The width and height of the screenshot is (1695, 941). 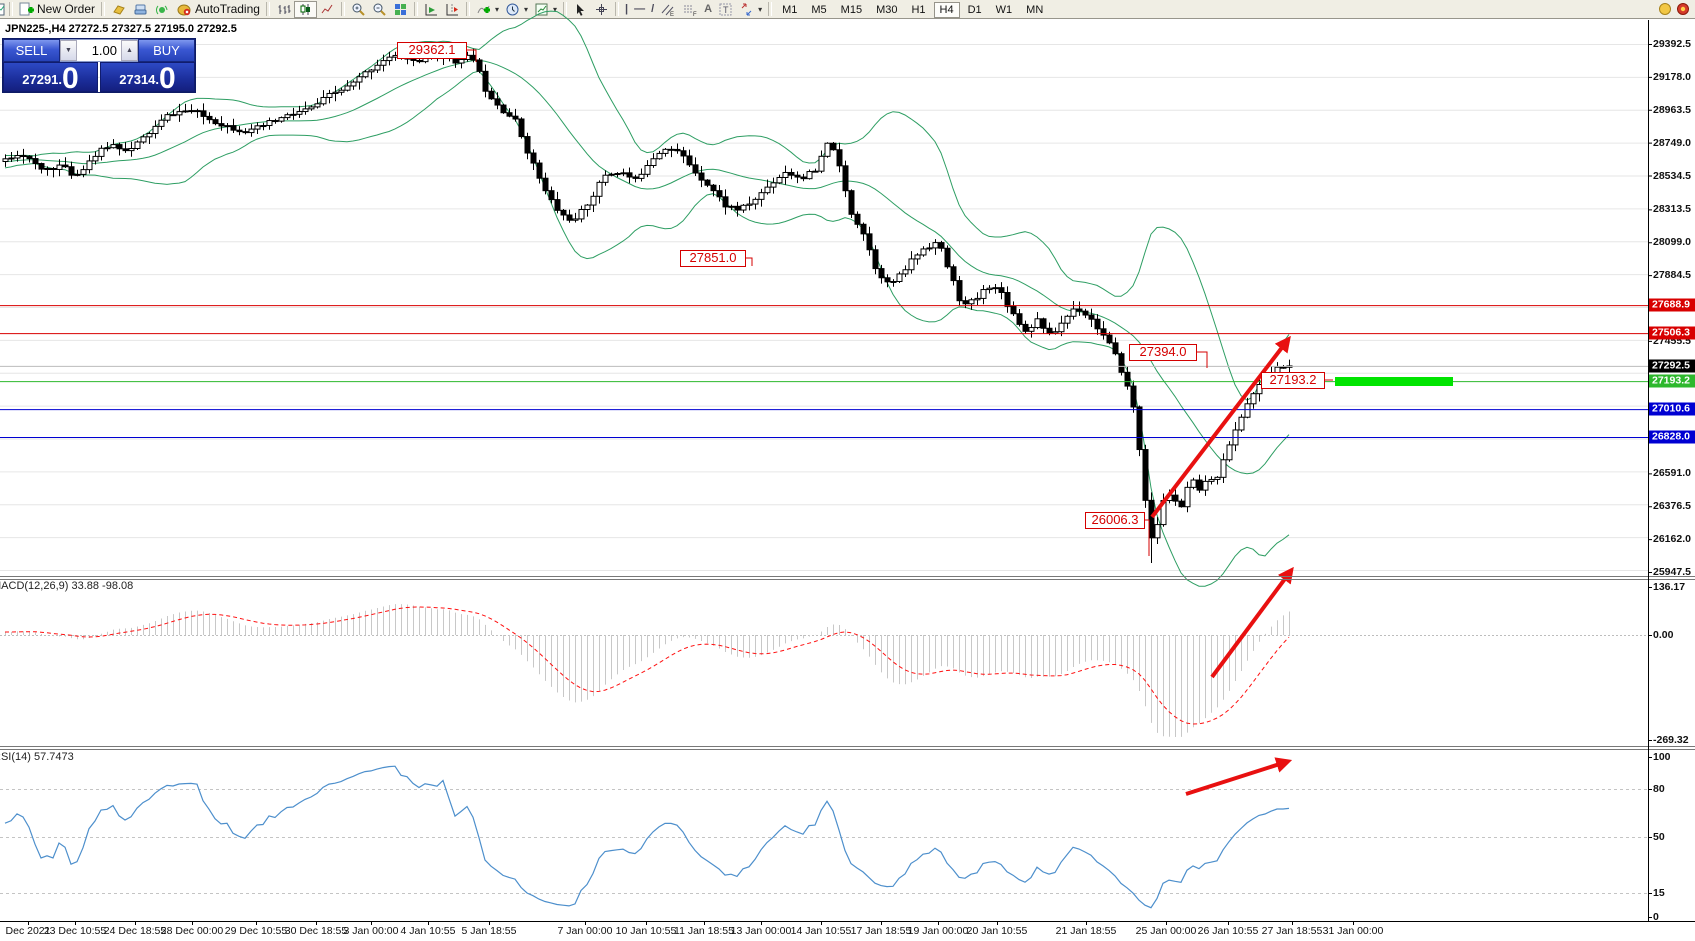 I want to click on buy-price-display: 27314. 0, so click(x=147, y=78).